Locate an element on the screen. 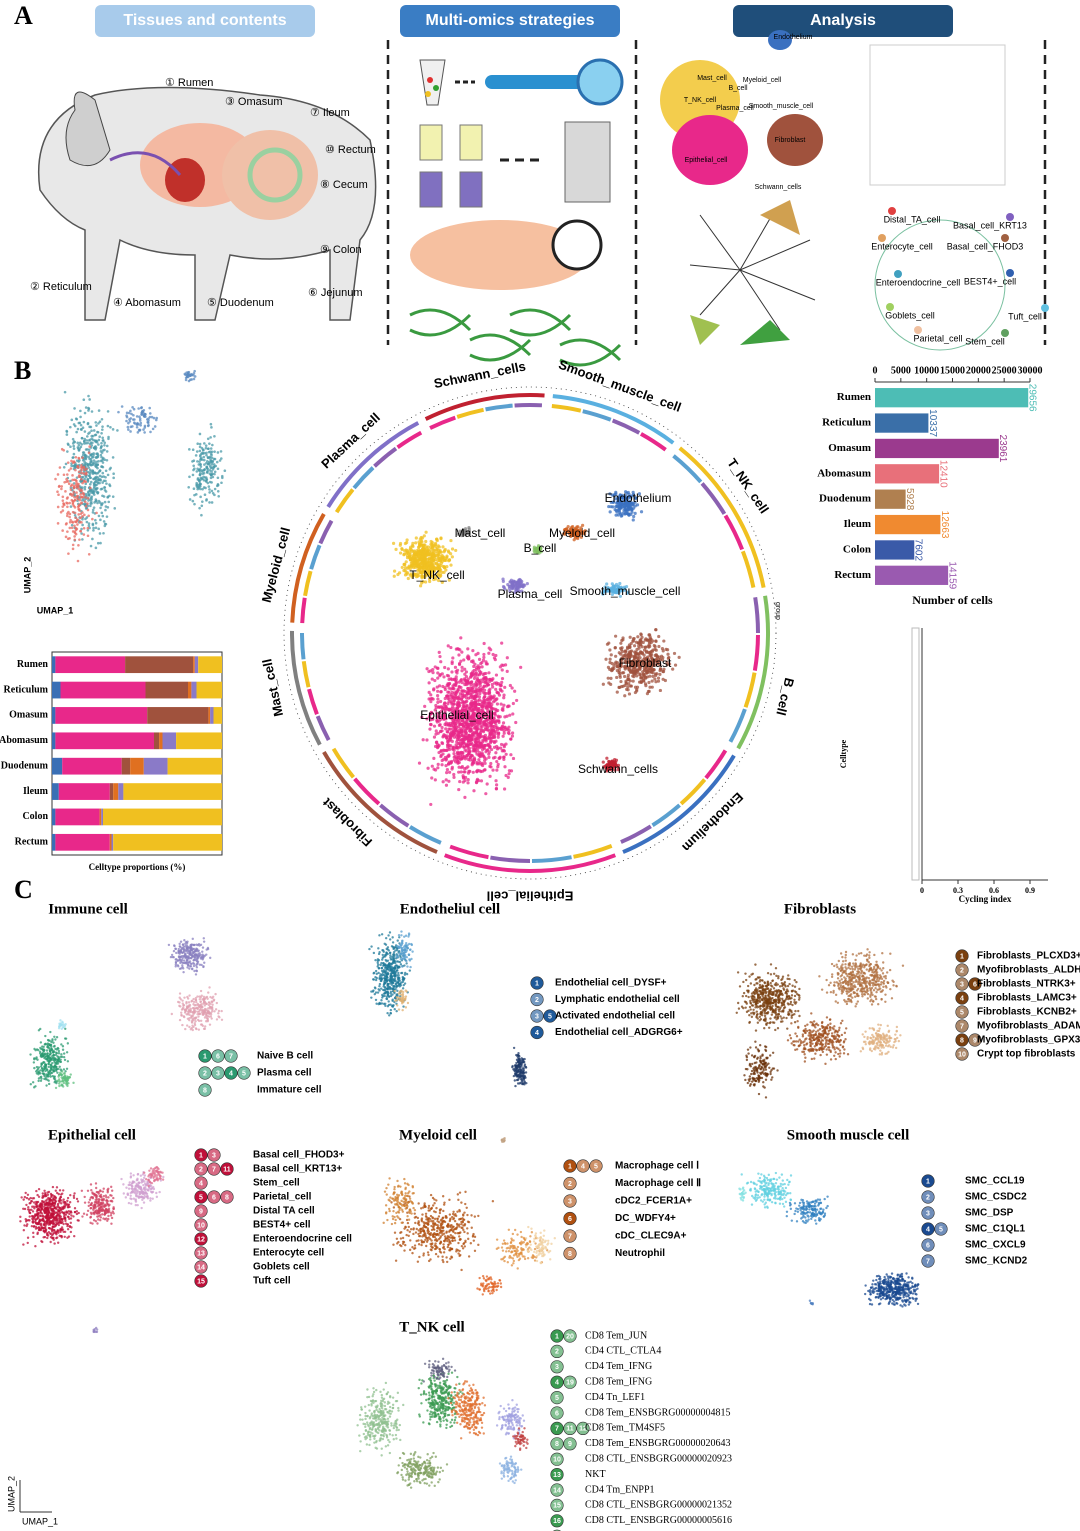 The image size is (1080, 1531). instrument is located at coordinates (587, 162).